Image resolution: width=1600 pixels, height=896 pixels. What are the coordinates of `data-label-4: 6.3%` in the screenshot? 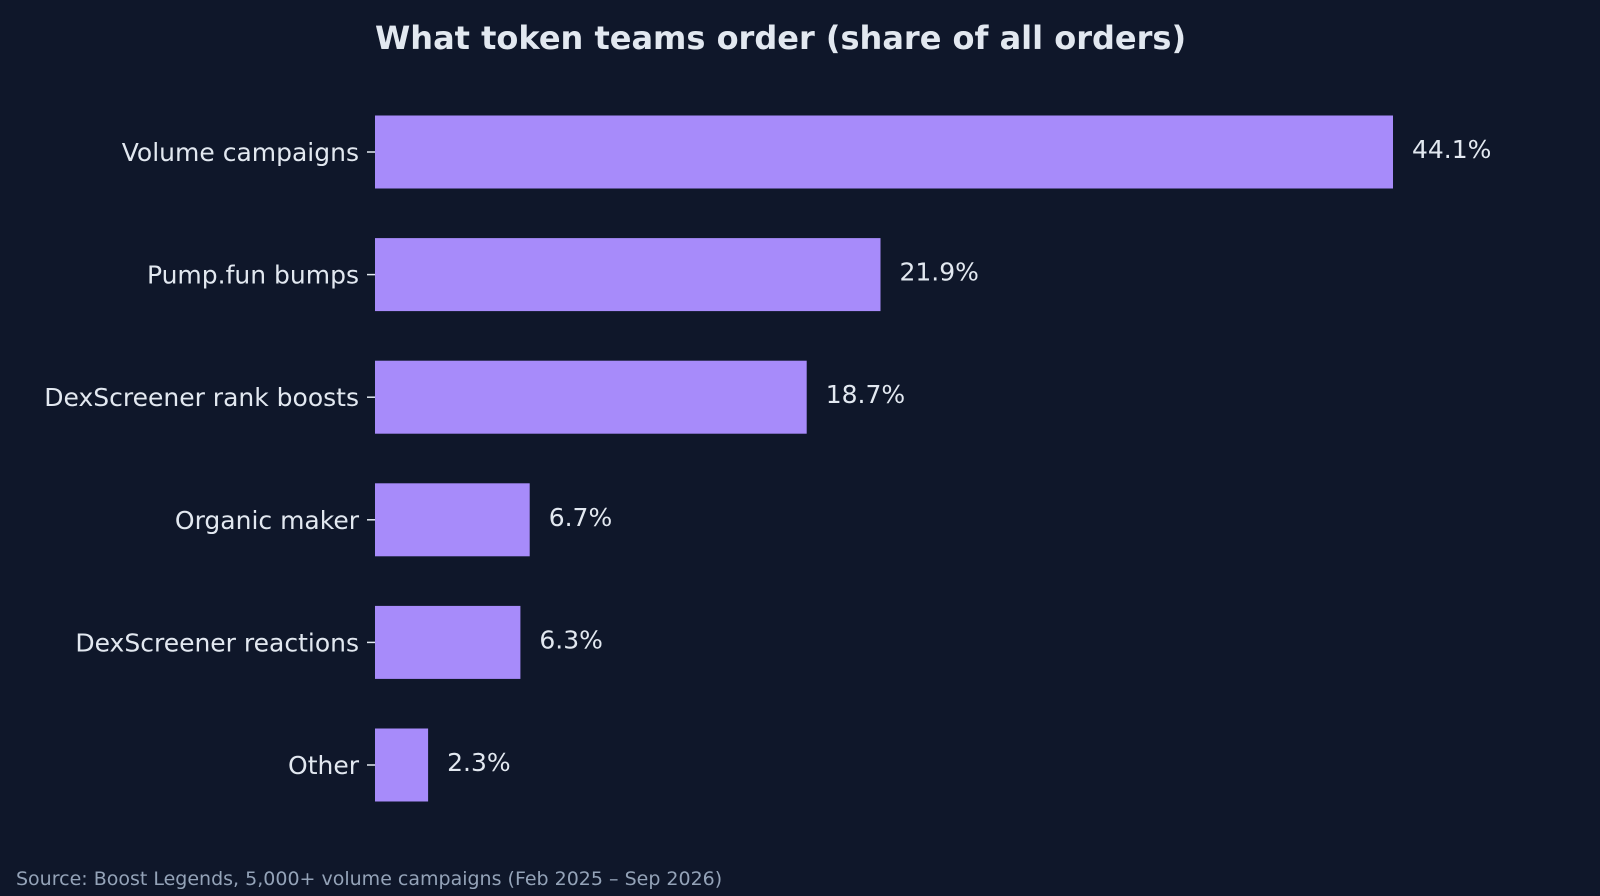 It's located at (571, 639).